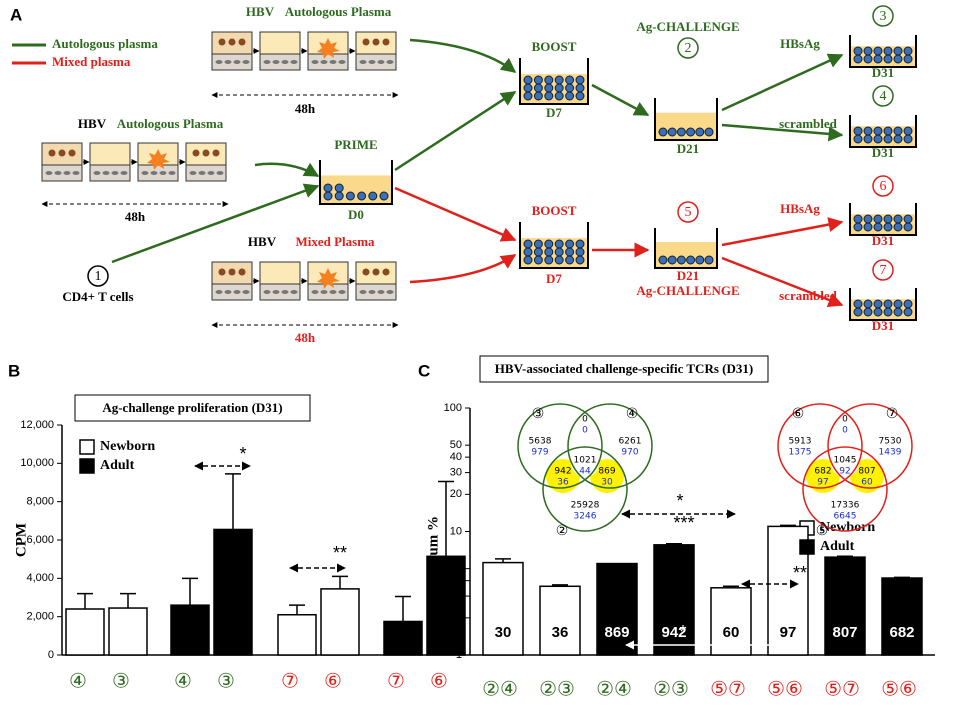 The height and width of the screenshot is (718, 954). I want to click on y-tick-label: 20, so click(456, 494).